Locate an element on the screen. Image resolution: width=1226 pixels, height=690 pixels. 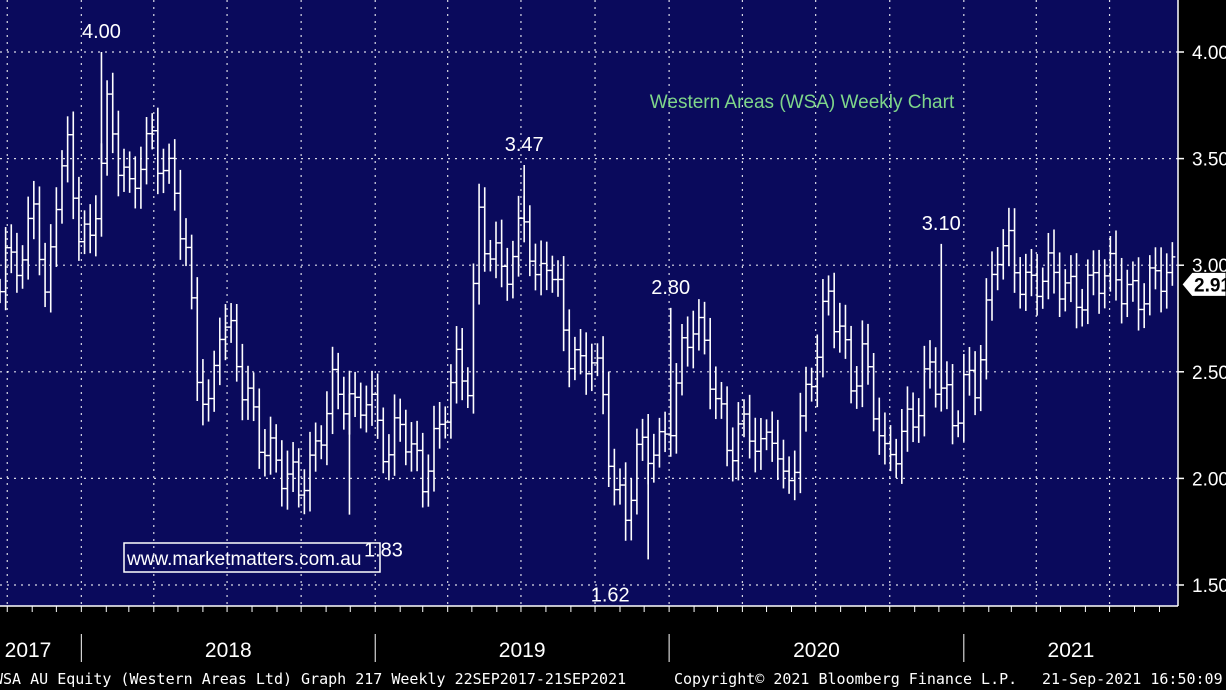
y-tick-label: 4.00 is located at coordinates (1209, 53).